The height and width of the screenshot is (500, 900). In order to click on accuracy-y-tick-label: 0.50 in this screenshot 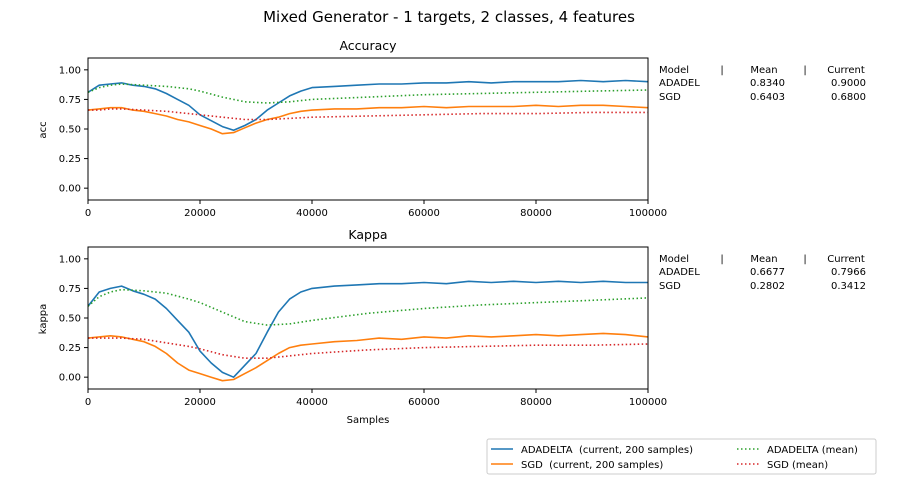, I will do `click(70, 130)`.